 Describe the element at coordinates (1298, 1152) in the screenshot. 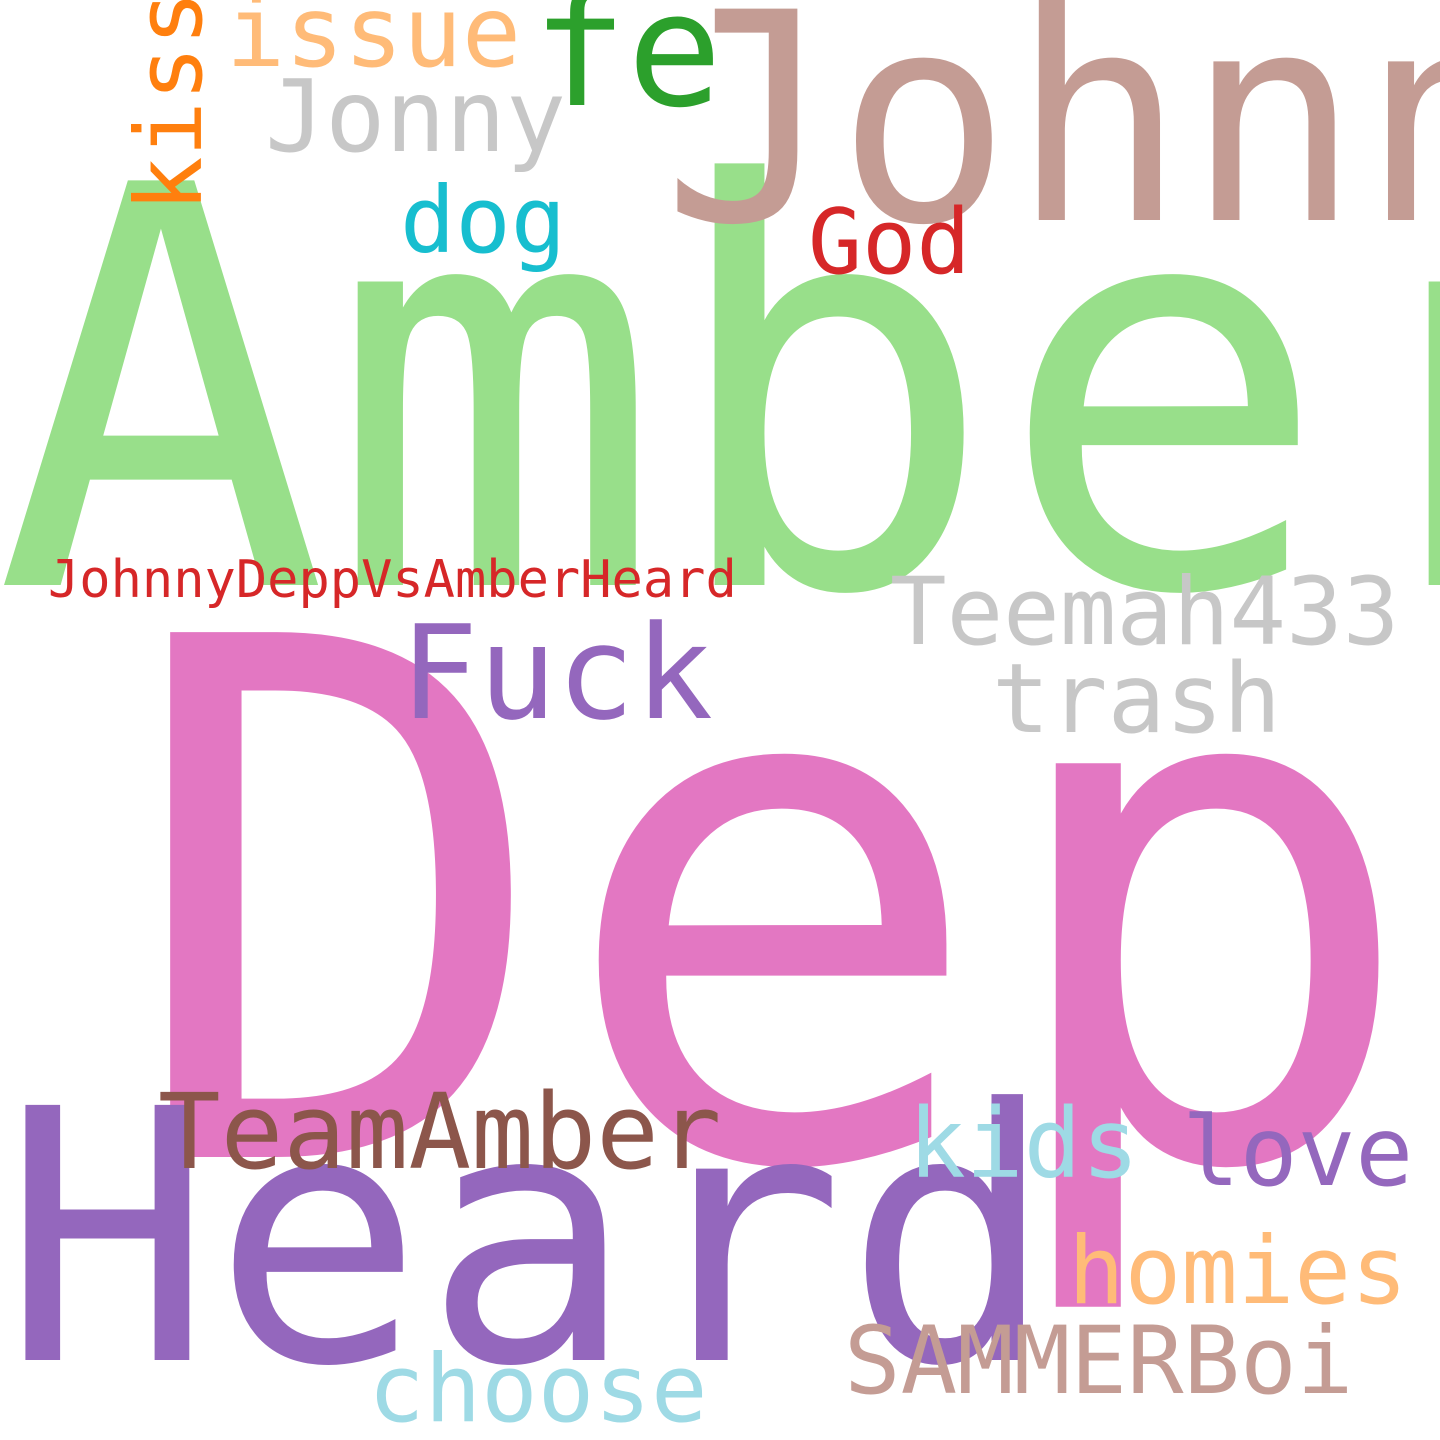

I see `word-love: love` at that location.